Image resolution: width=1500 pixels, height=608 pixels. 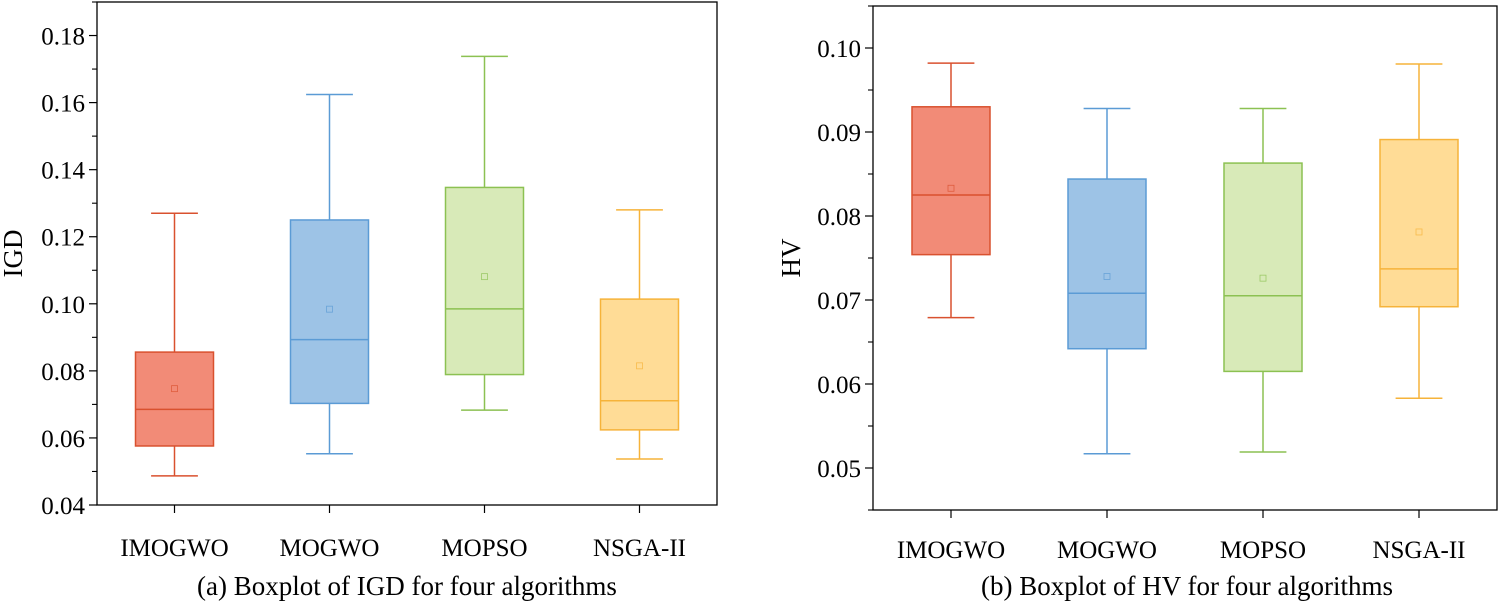 I want to click on y-tick-label: 0.07, so click(x=839, y=301).